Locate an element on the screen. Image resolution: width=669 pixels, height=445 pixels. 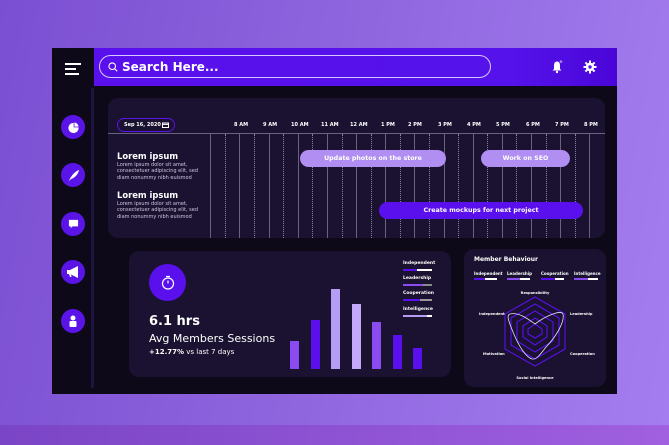
row-title: Lorem ipsum is located at coordinates (148, 195).